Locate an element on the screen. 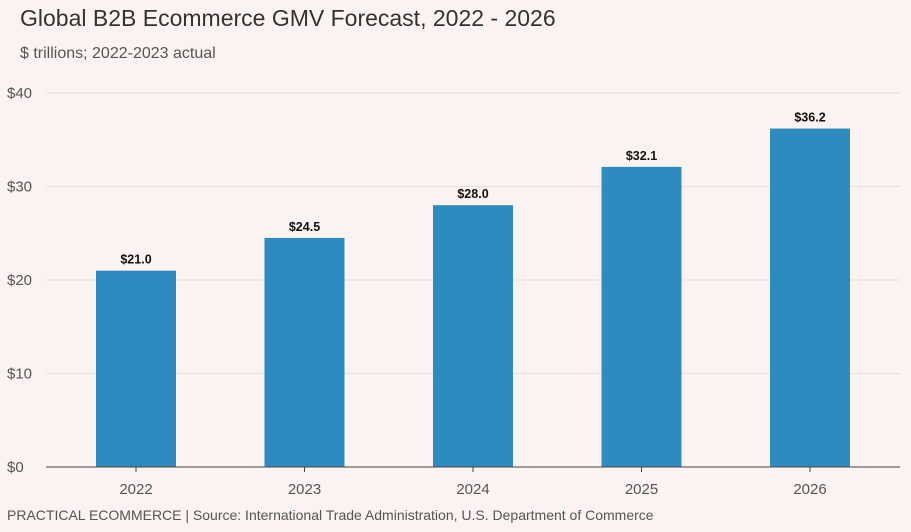 The width and height of the screenshot is (911, 532). x-tick-label: 2026 is located at coordinates (809, 489).